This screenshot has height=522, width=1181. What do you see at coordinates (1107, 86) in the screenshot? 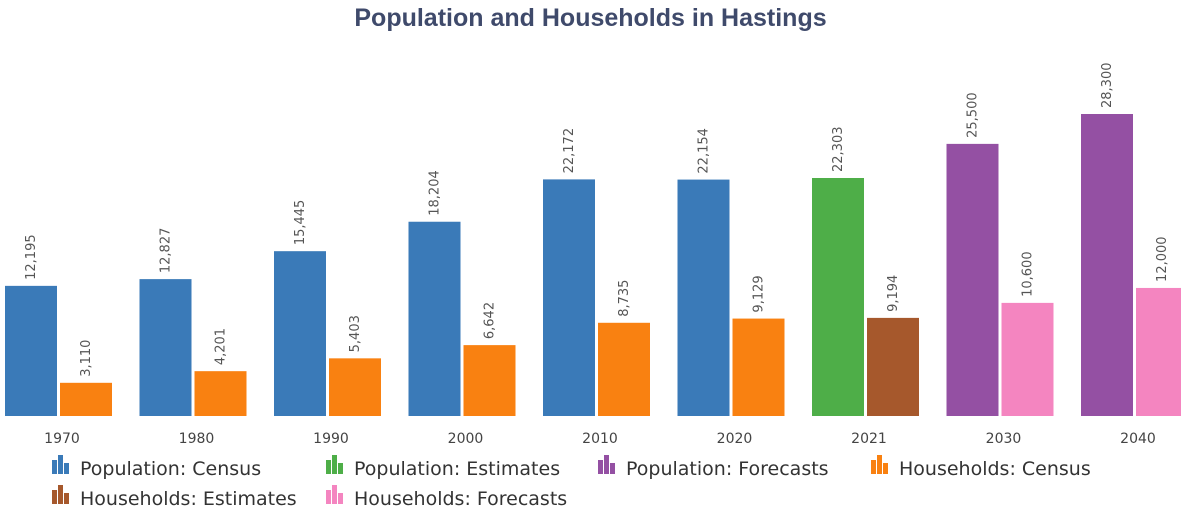
I see `data-label-population-forecasts-2040: 28,300` at bounding box center [1107, 86].